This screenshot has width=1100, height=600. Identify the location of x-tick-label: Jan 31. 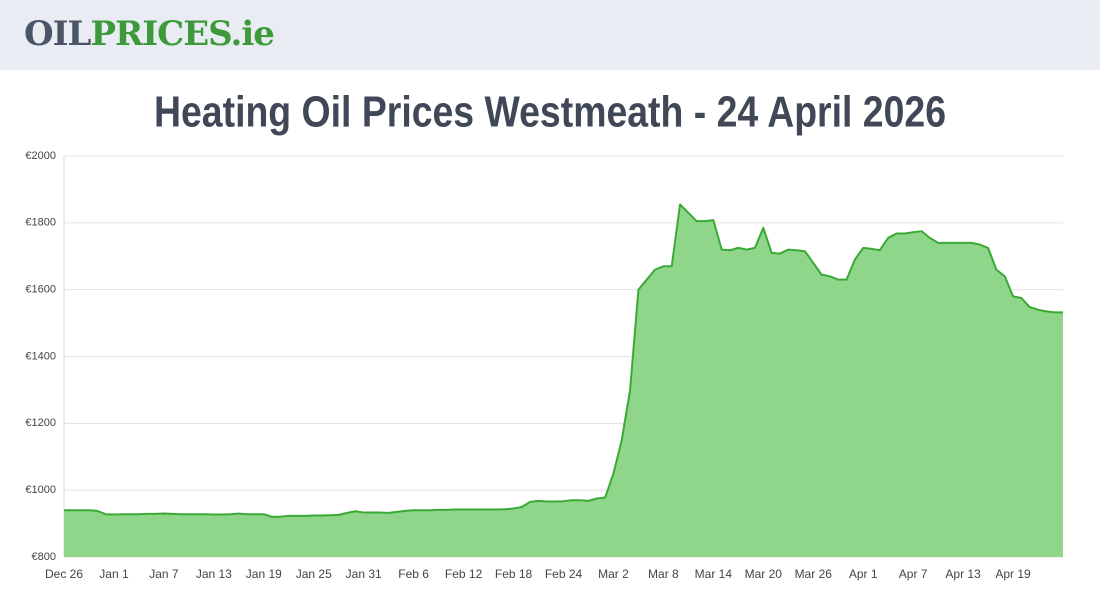
(364, 574).